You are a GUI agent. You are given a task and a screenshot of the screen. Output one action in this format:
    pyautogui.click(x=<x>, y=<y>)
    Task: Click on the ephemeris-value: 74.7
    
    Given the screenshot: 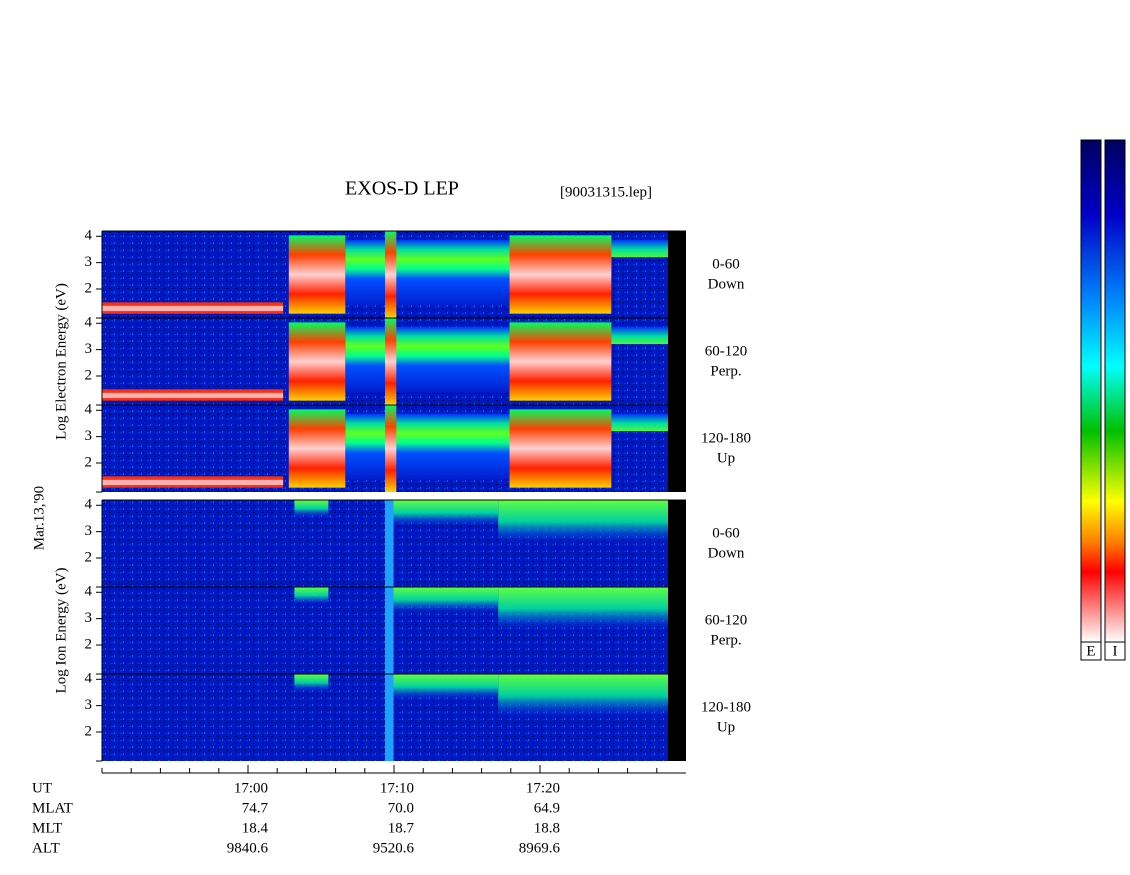 What is the action you would take?
    pyautogui.click(x=255, y=808)
    